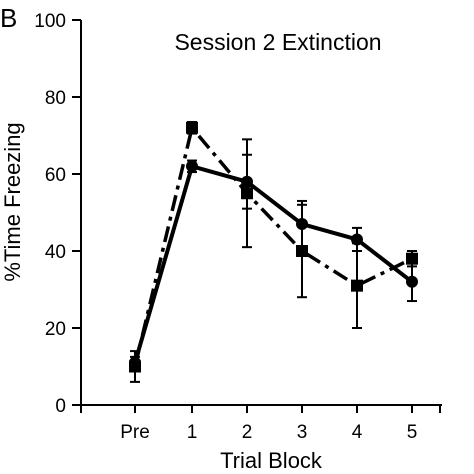 The image size is (474, 474). Describe the element at coordinates (271, 460) in the screenshot. I see `x-axis-label: Trial Block` at that location.